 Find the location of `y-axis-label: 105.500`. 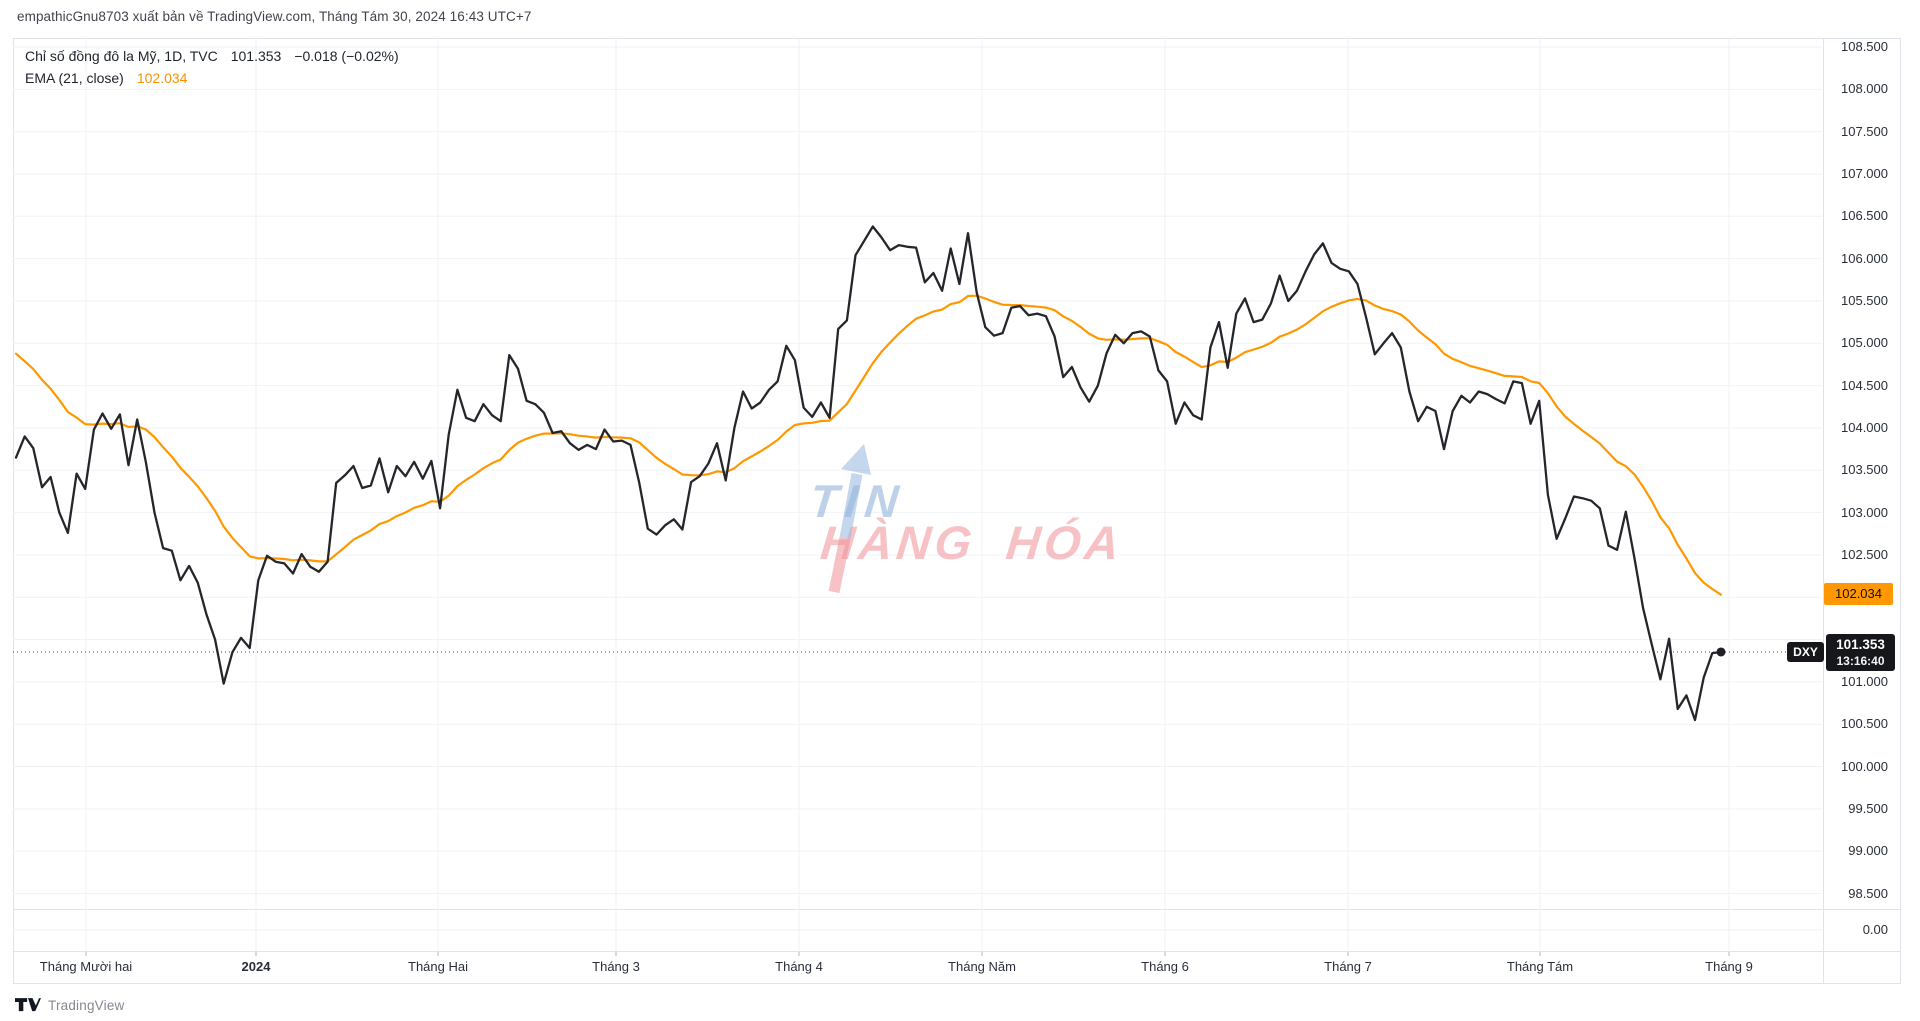

y-axis-label: 105.500 is located at coordinates (1864, 300).